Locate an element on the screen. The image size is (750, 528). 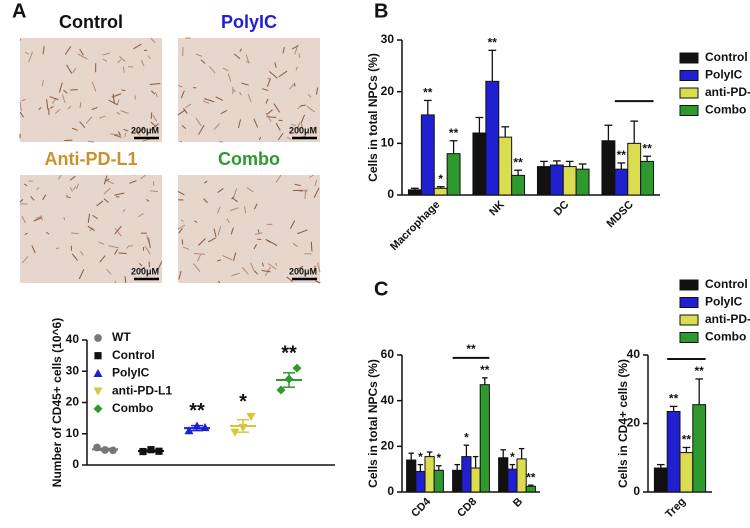
scale-label: 200μM is located at coordinates (145, 271).